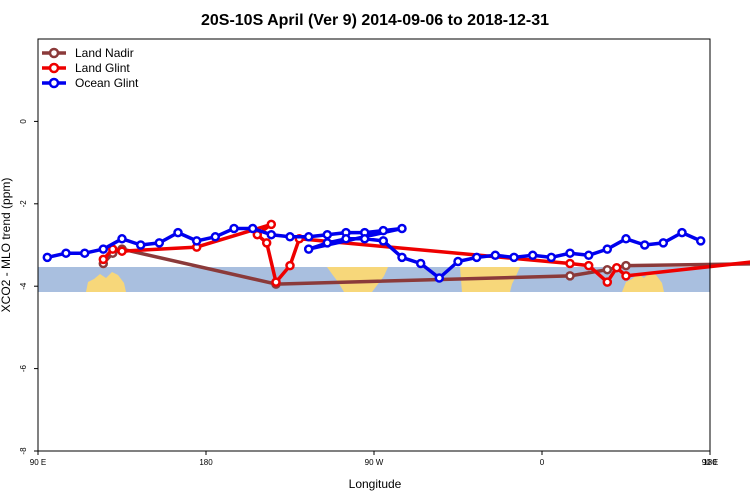 The height and width of the screenshot is (500, 750). What do you see at coordinates (23, 204) in the screenshot?
I see `y-tick-label: -2` at bounding box center [23, 204].